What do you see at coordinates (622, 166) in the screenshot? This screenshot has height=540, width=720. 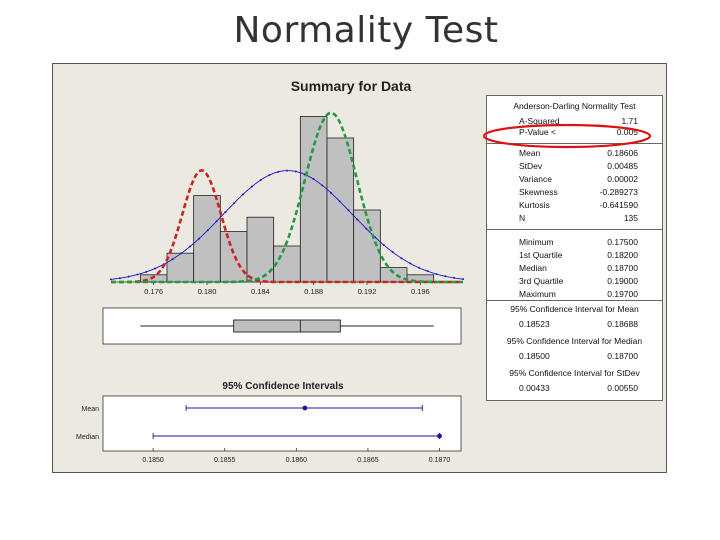 I see `stat-value: 0.00485` at bounding box center [622, 166].